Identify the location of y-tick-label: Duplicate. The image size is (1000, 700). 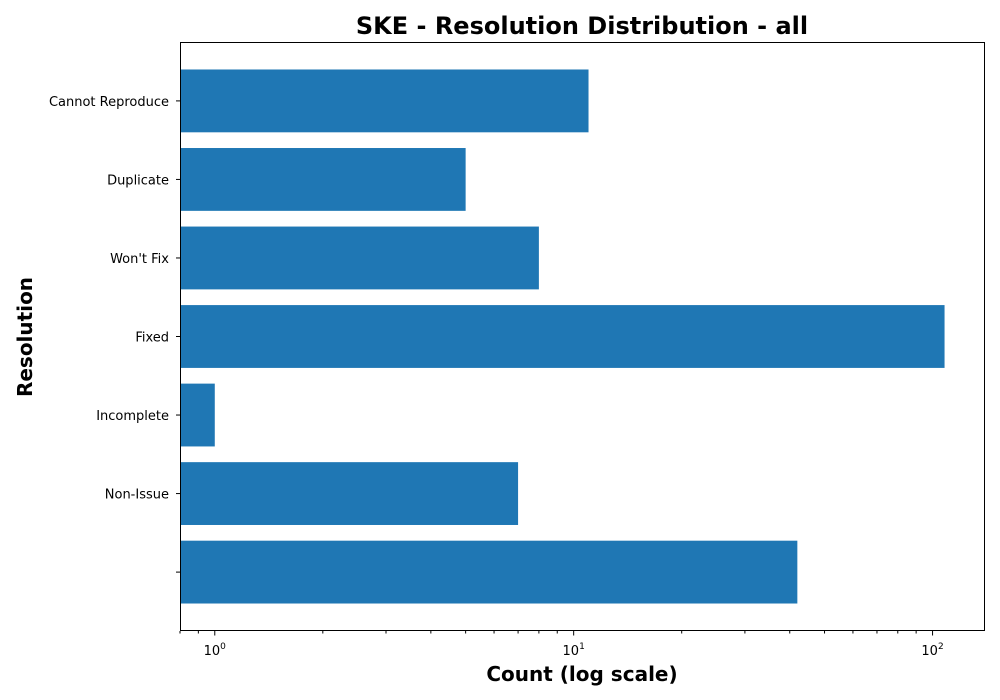
(138, 180).